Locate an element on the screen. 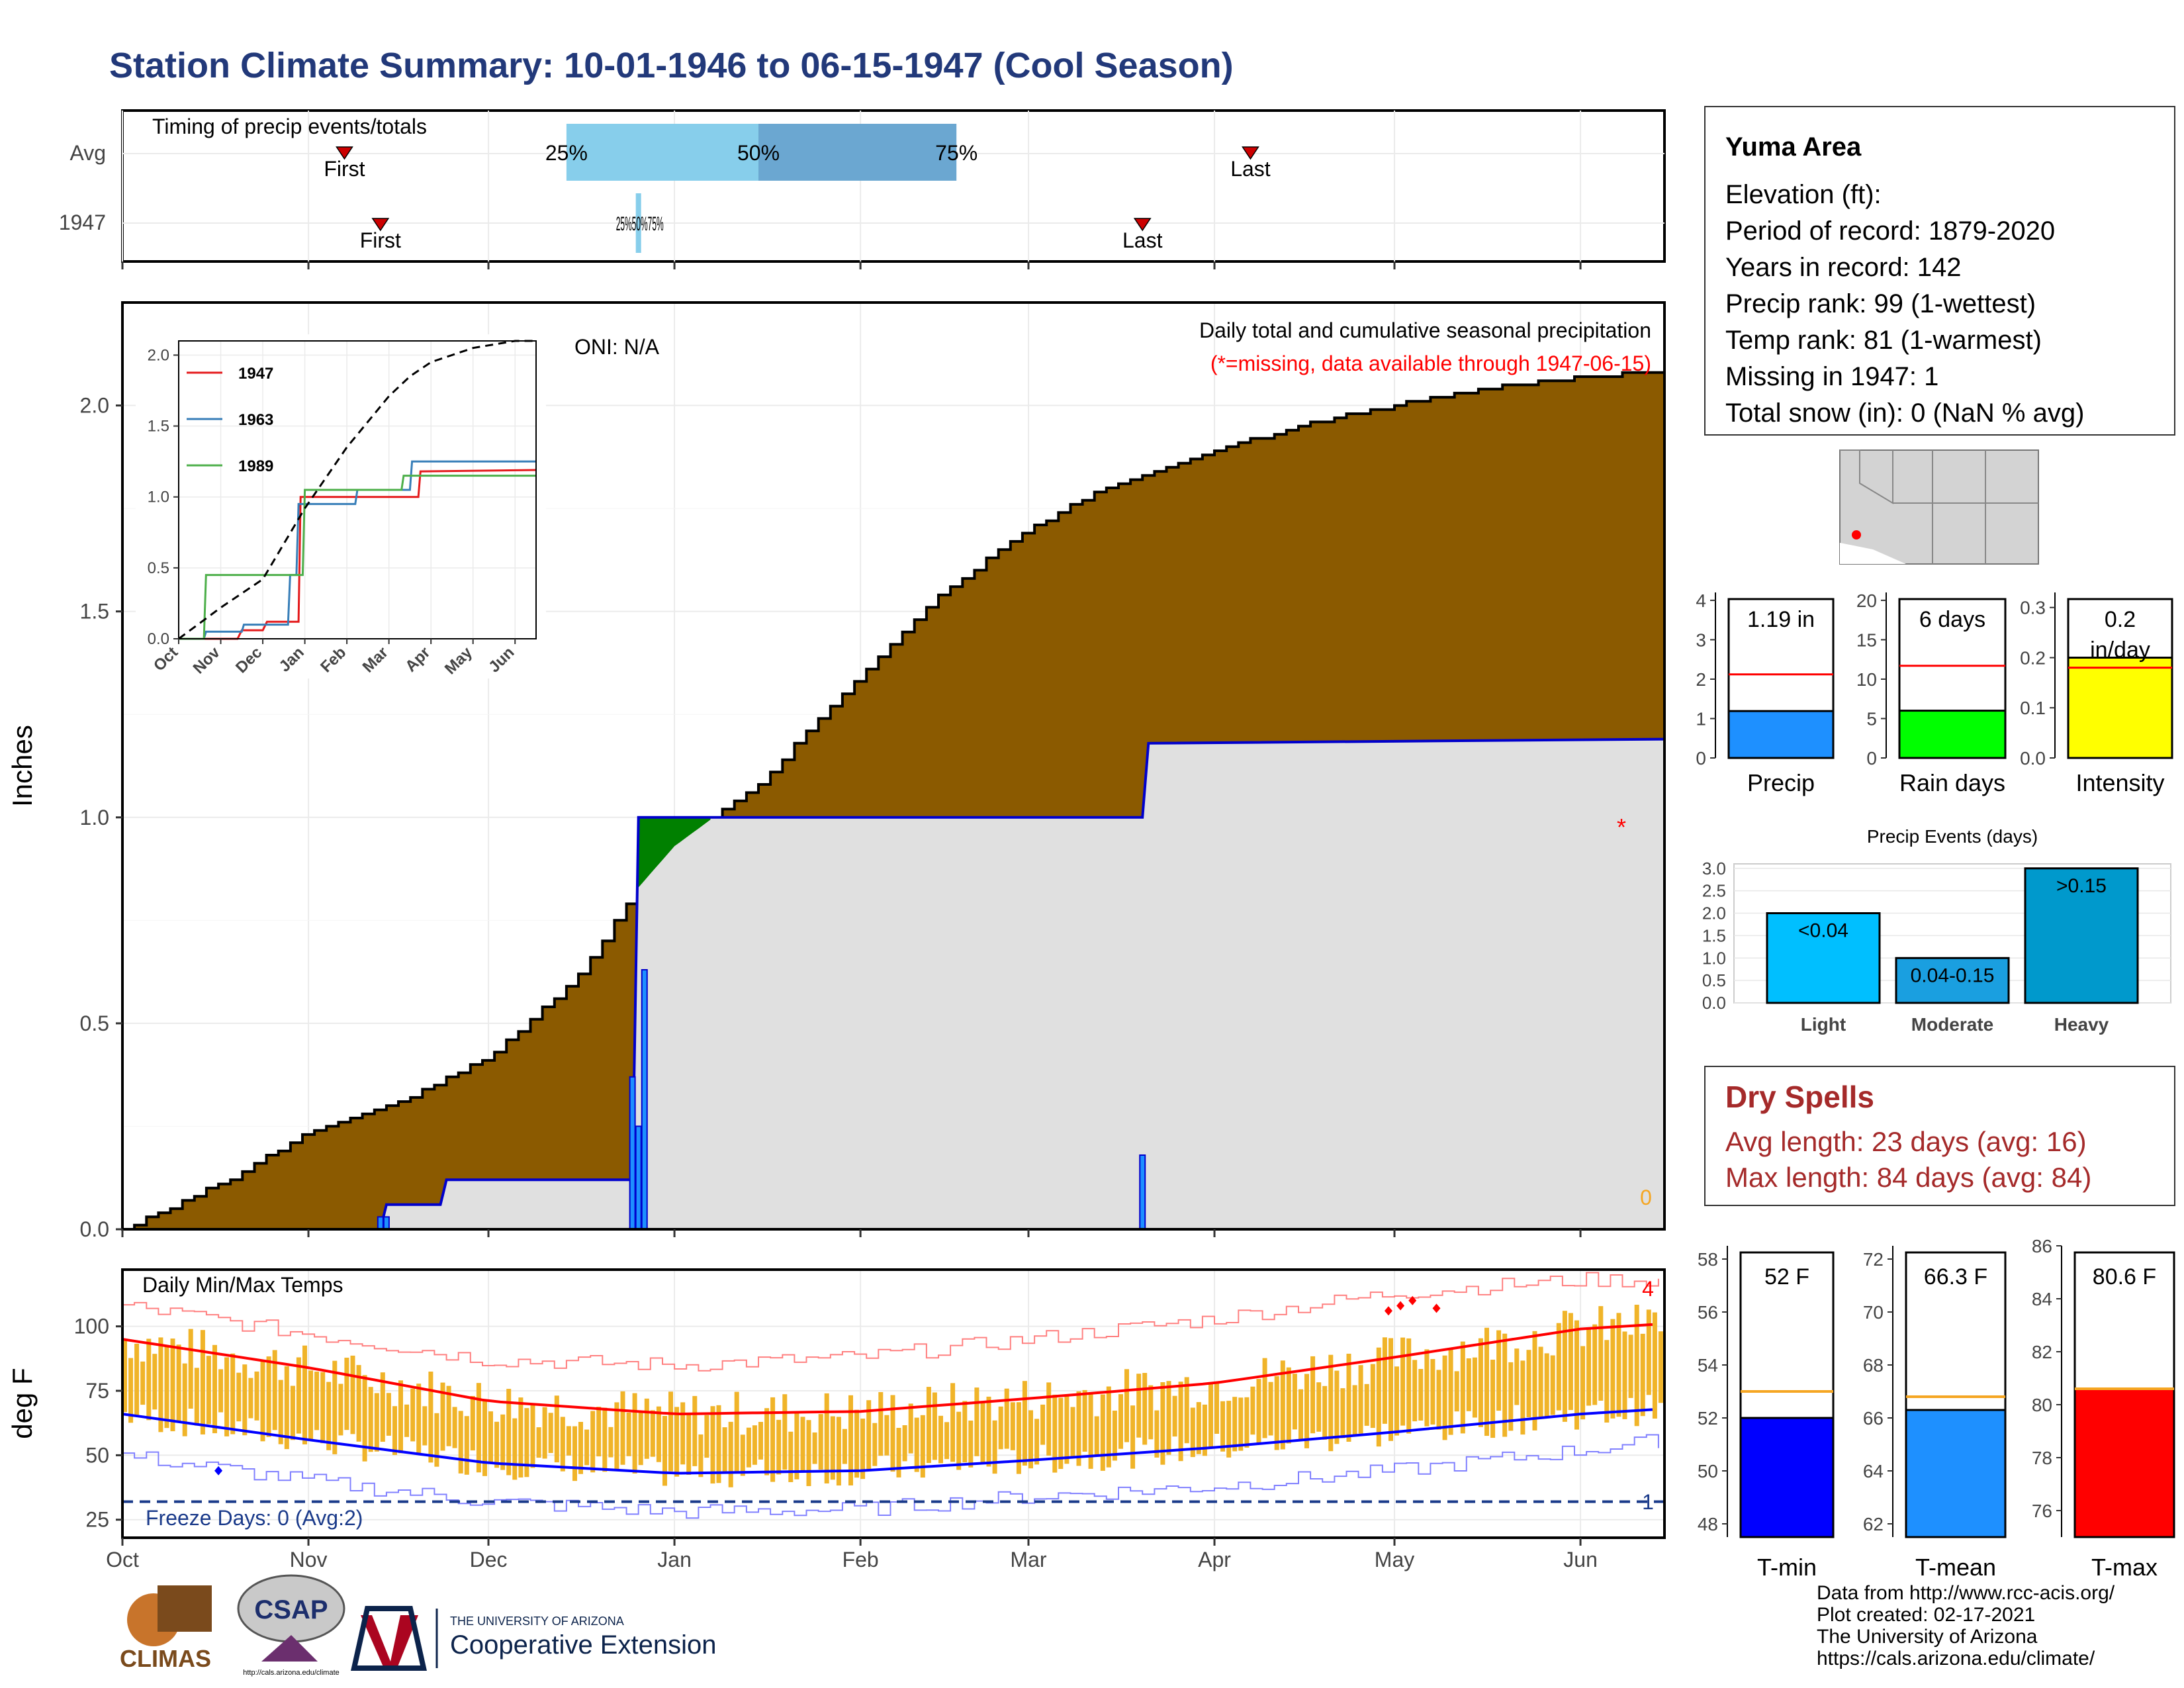 The width and height of the screenshot is (2184, 1688). mini-value-label: 0.2 is located at coordinates (2120, 619).